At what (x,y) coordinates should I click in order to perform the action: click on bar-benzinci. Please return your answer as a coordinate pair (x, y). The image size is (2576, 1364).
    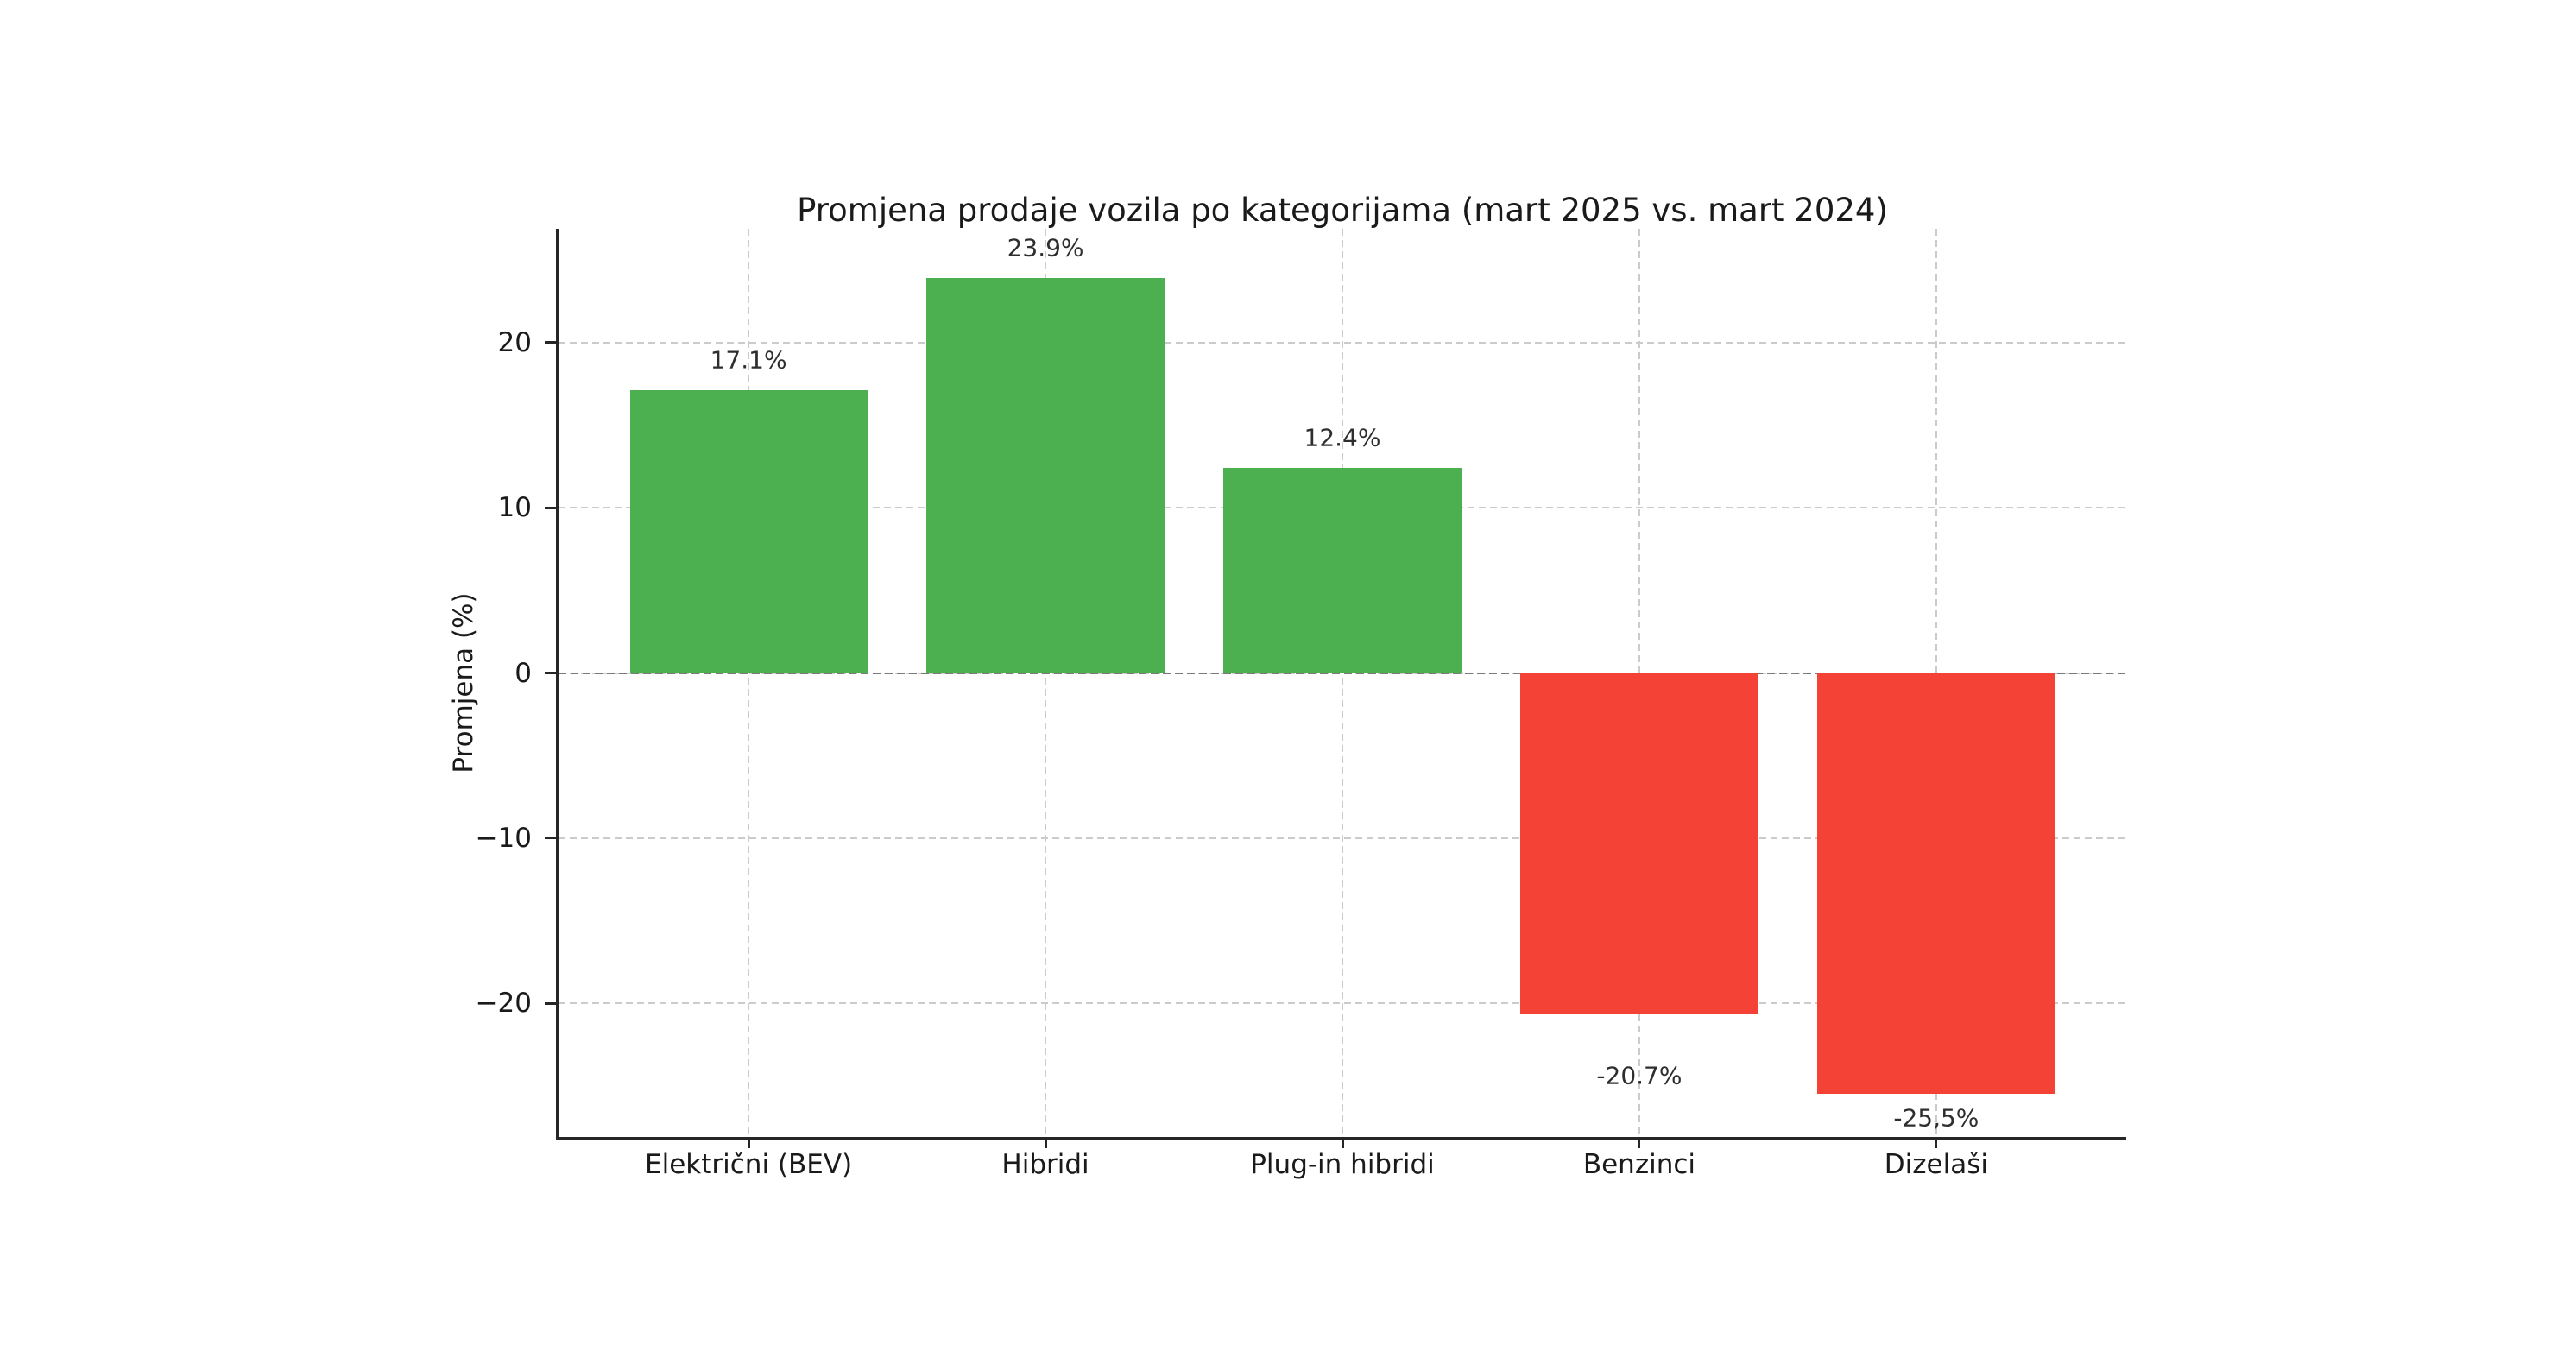
    Looking at the image, I should click on (1639, 844).